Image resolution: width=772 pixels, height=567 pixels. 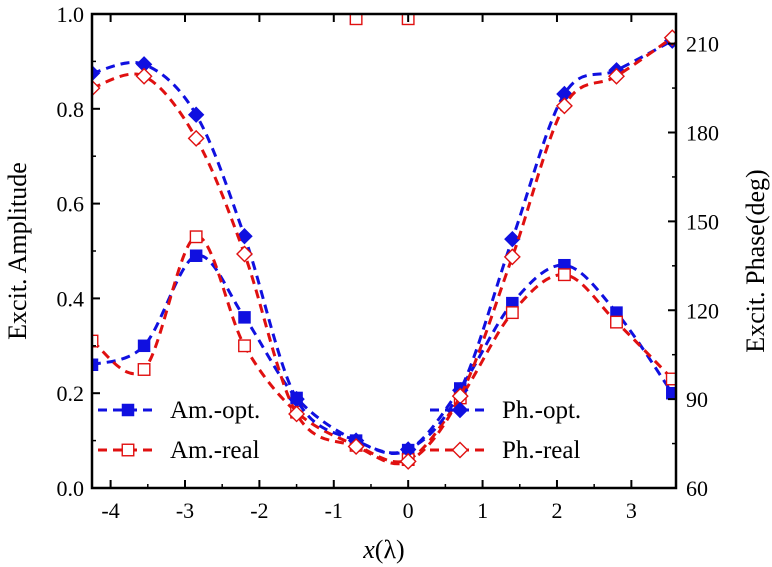 What do you see at coordinates (71, 488) in the screenshot?
I see `y-left-tick-label: 0.0` at bounding box center [71, 488].